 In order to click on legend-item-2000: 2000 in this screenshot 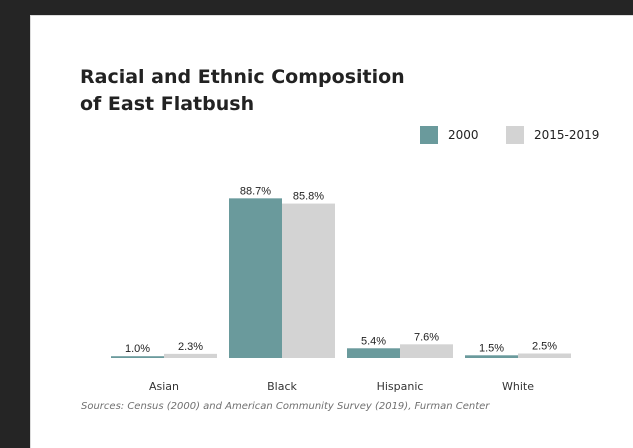, I will do `click(449, 135)`.